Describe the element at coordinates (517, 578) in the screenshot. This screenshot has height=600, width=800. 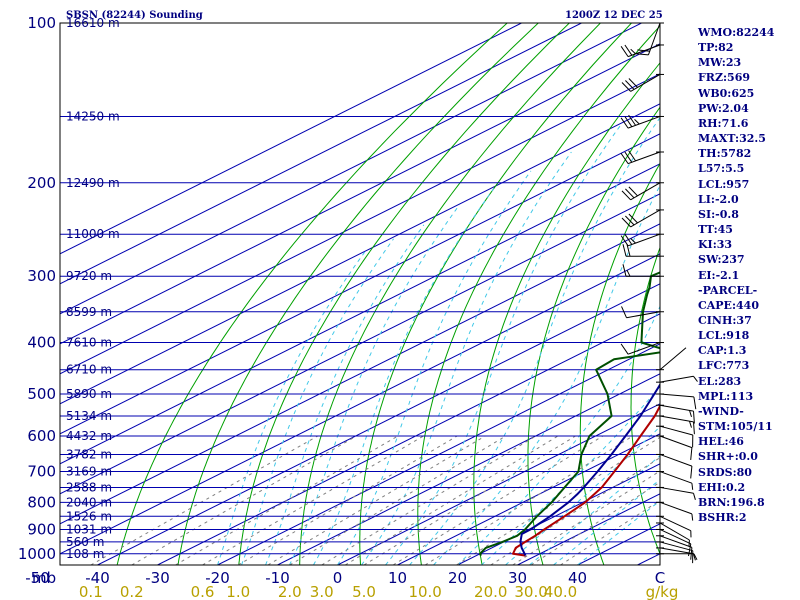
I see `temperature-tick-label: 30` at that location.